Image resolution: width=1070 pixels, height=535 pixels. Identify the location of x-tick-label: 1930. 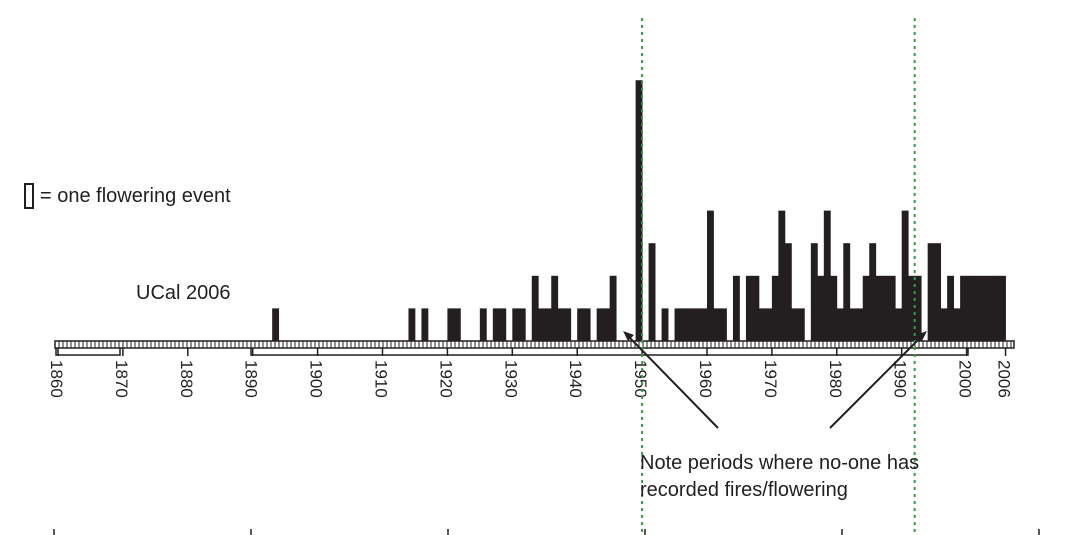
(510, 379).